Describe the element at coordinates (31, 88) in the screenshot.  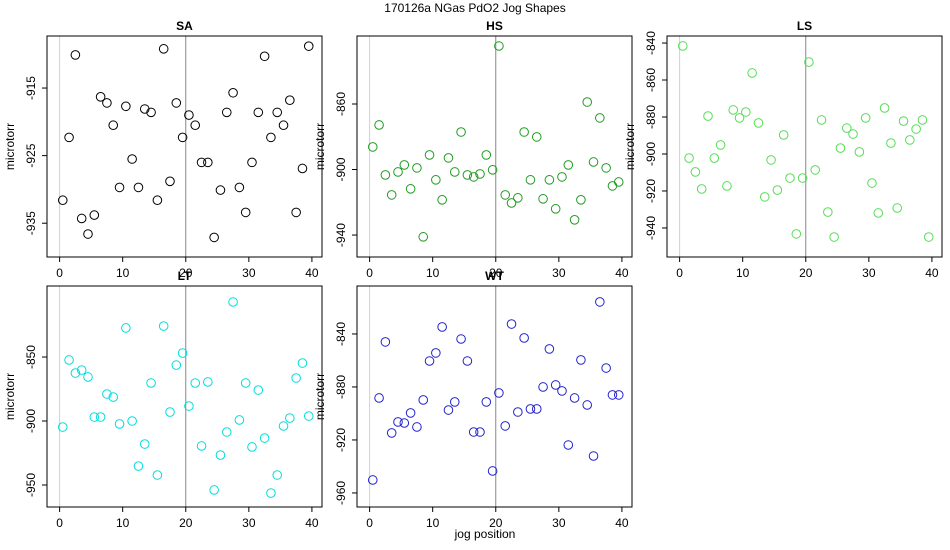
I see `y-tick-label: -915` at that location.